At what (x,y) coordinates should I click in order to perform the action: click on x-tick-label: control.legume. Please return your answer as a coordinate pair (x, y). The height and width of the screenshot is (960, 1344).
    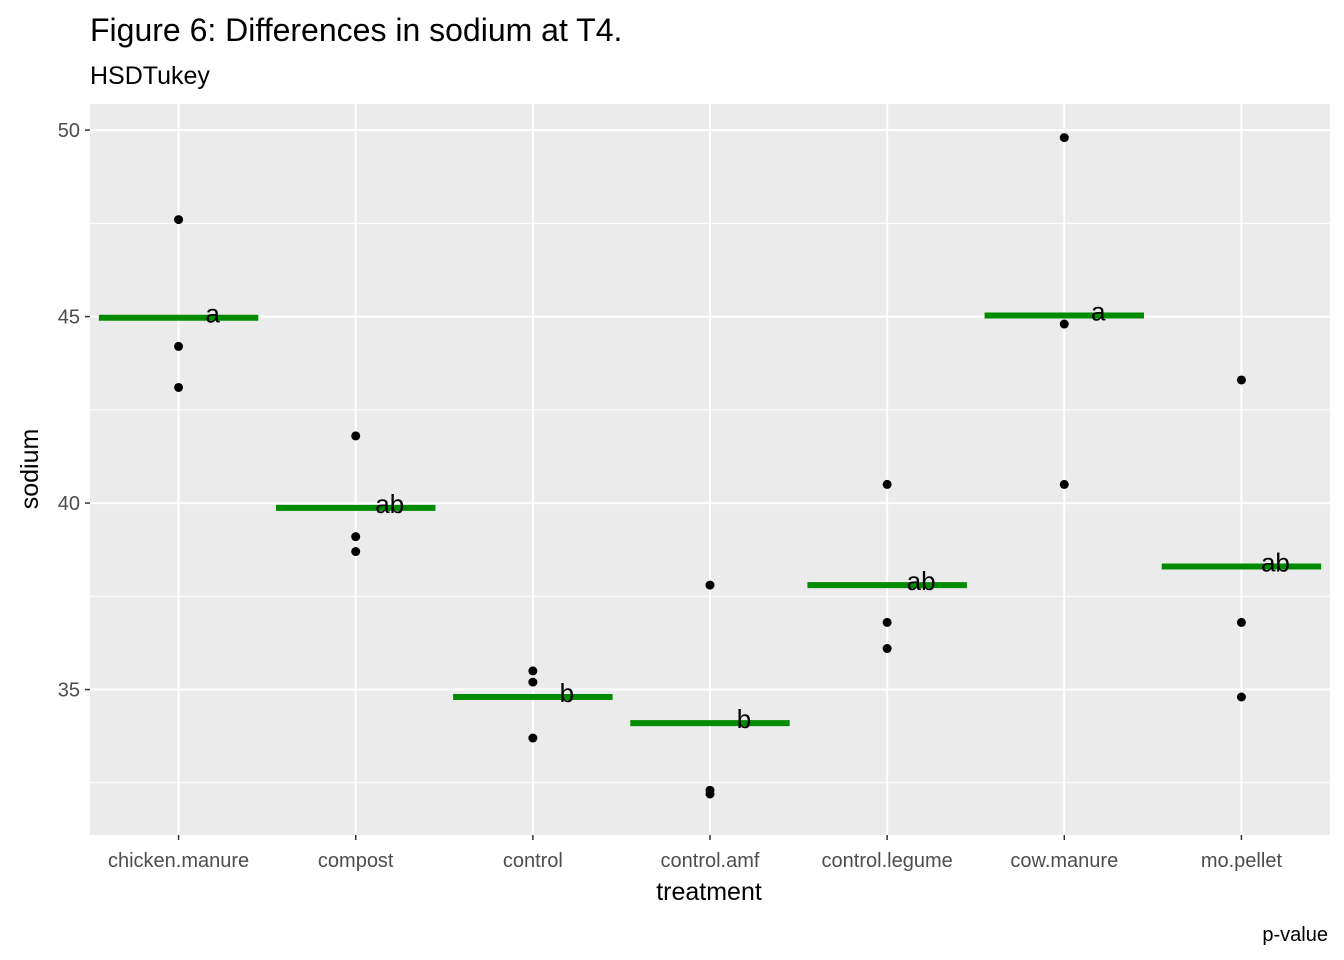
    Looking at the image, I should click on (887, 861).